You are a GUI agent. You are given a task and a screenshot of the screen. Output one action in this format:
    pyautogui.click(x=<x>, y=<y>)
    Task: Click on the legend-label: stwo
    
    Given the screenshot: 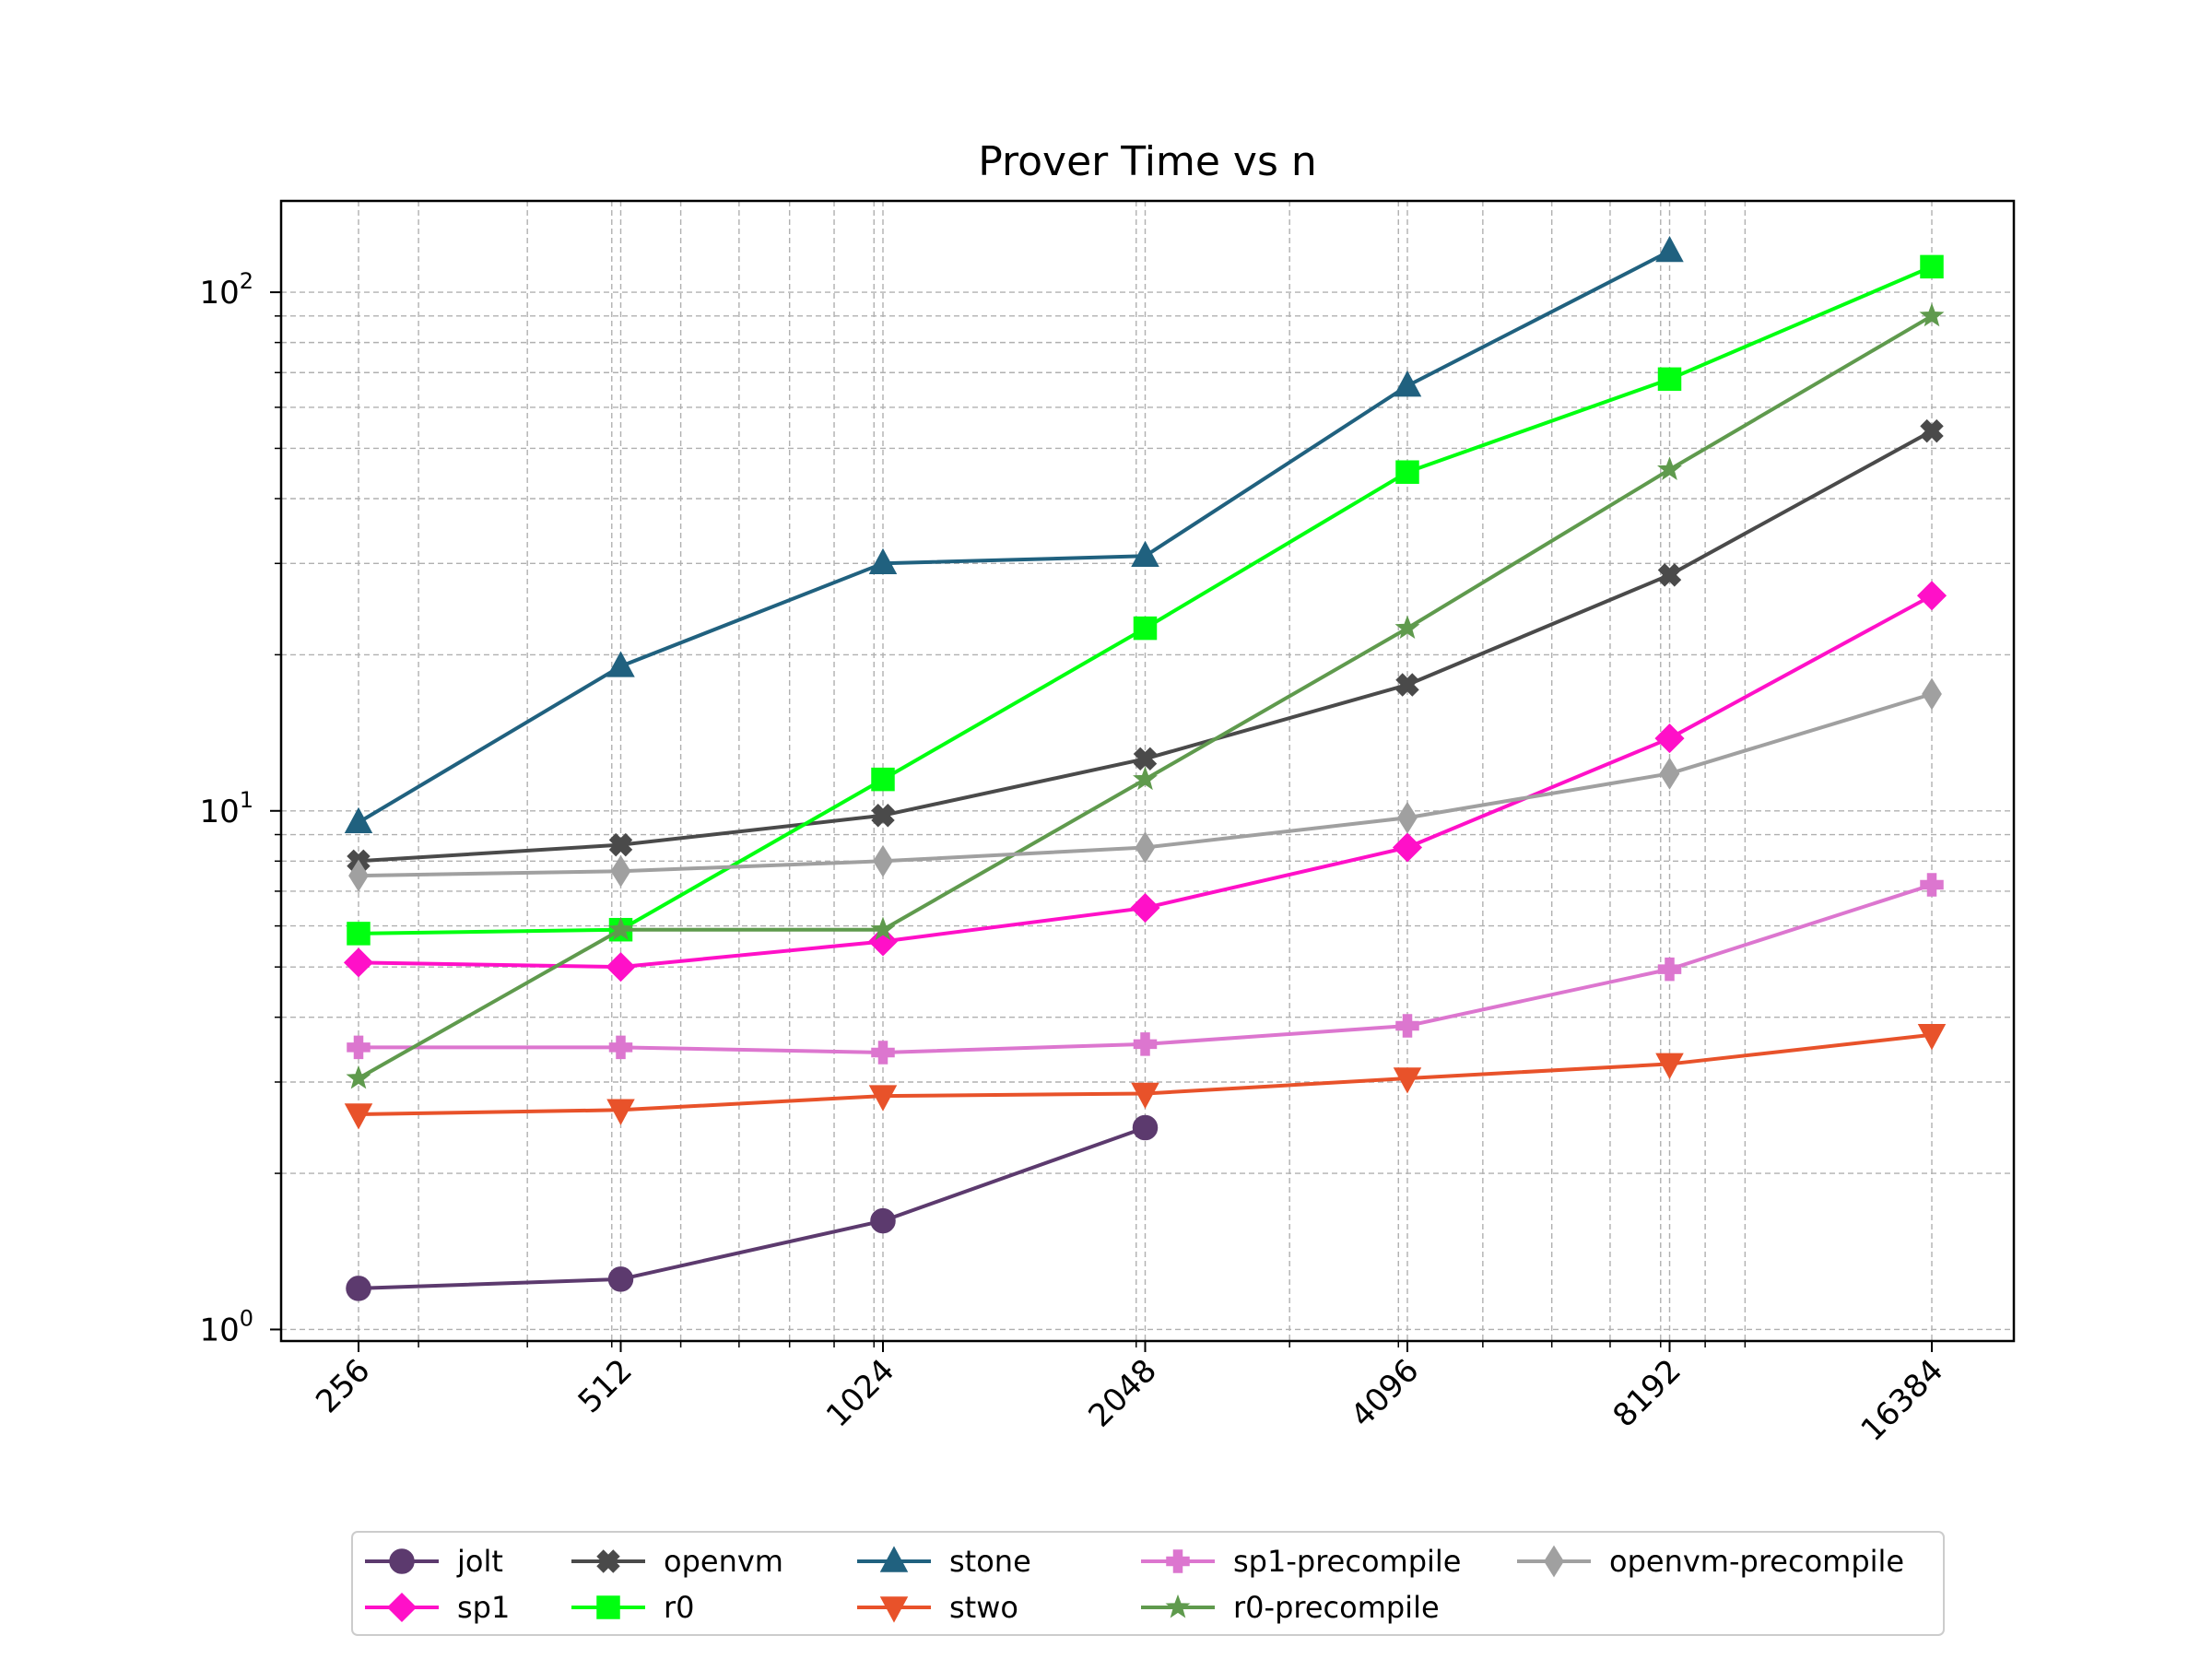 What is the action you would take?
    pyautogui.click(x=983, y=1607)
    